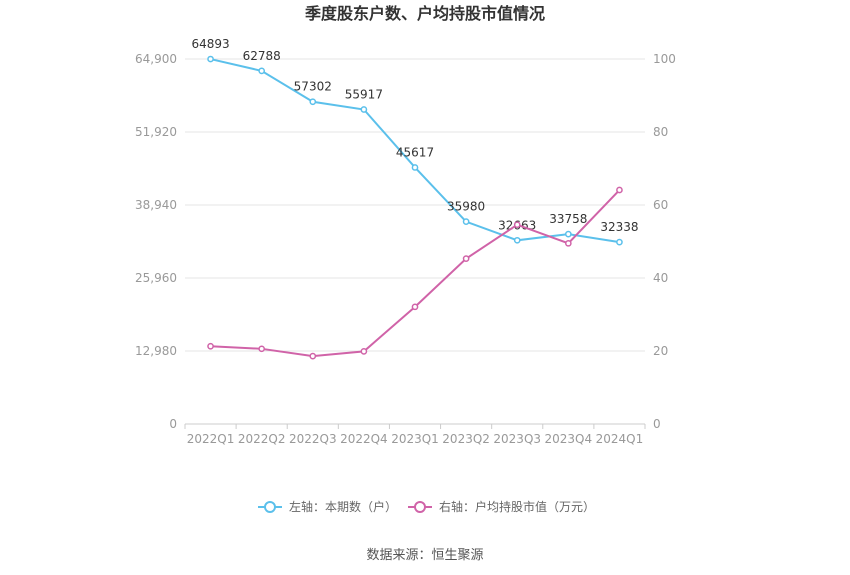 This screenshot has height=575, width=850. Describe the element at coordinates (569, 439) in the screenshot. I see `x-tick-label: 2023Q4` at that location.